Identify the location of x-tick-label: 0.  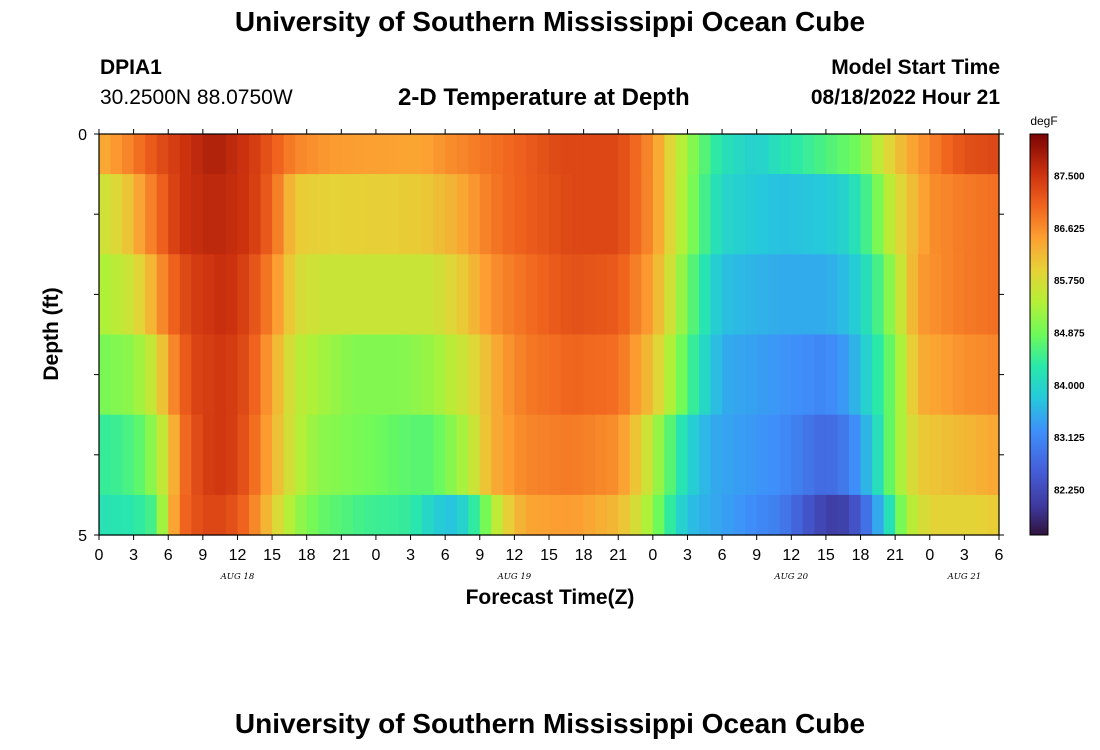
(375, 555).